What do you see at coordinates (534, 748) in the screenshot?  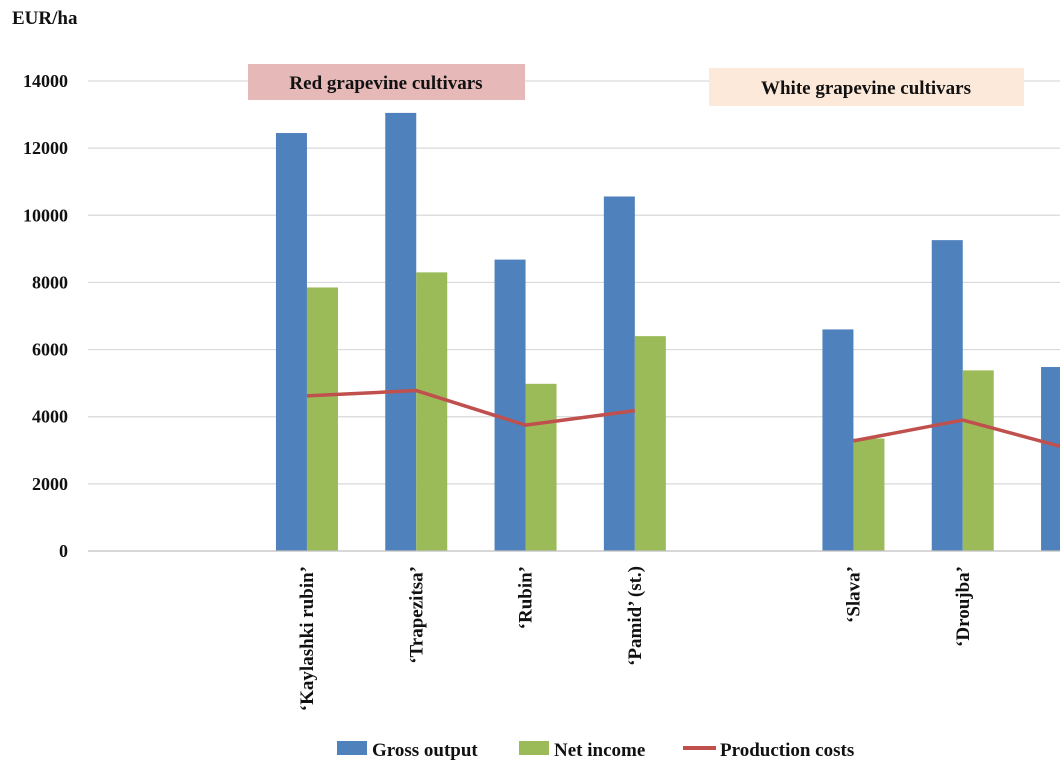 I see `legend-swatch-net-income` at bounding box center [534, 748].